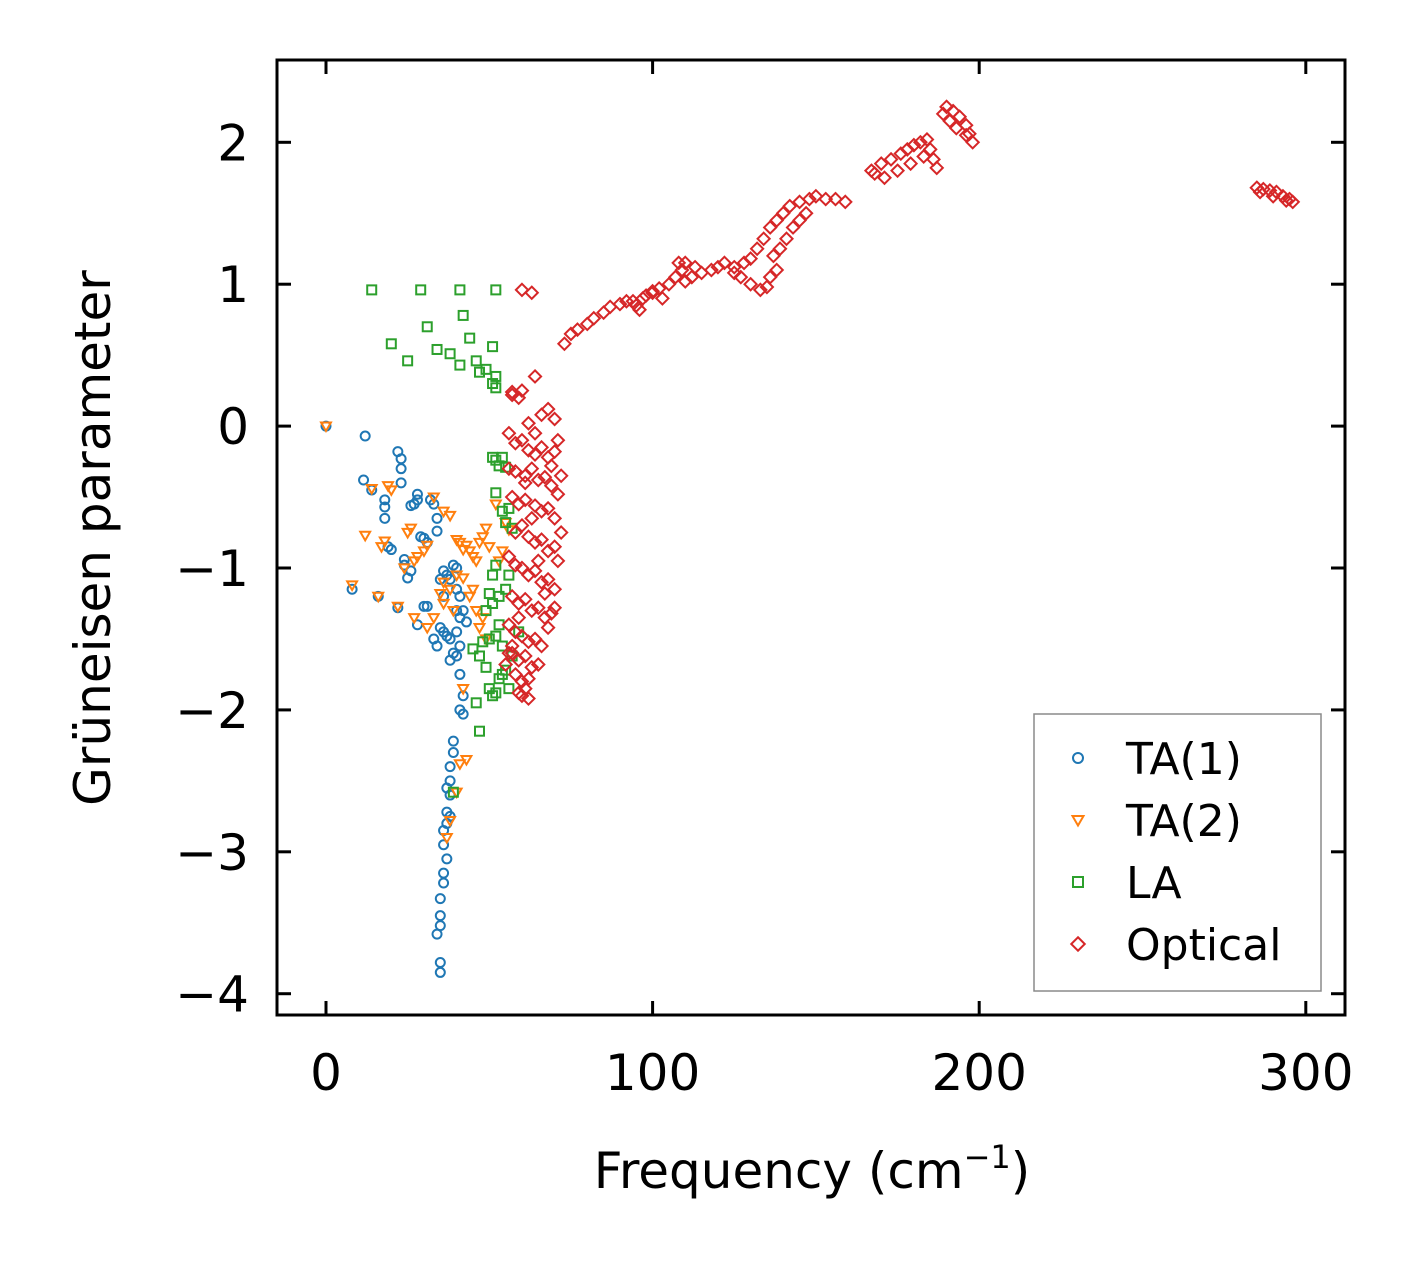 The width and height of the screenshot is (1424, 1264). Describe the element at coordinates (1183, 821) in the screenshot. I see `legend-label: TA(2)` at that location.